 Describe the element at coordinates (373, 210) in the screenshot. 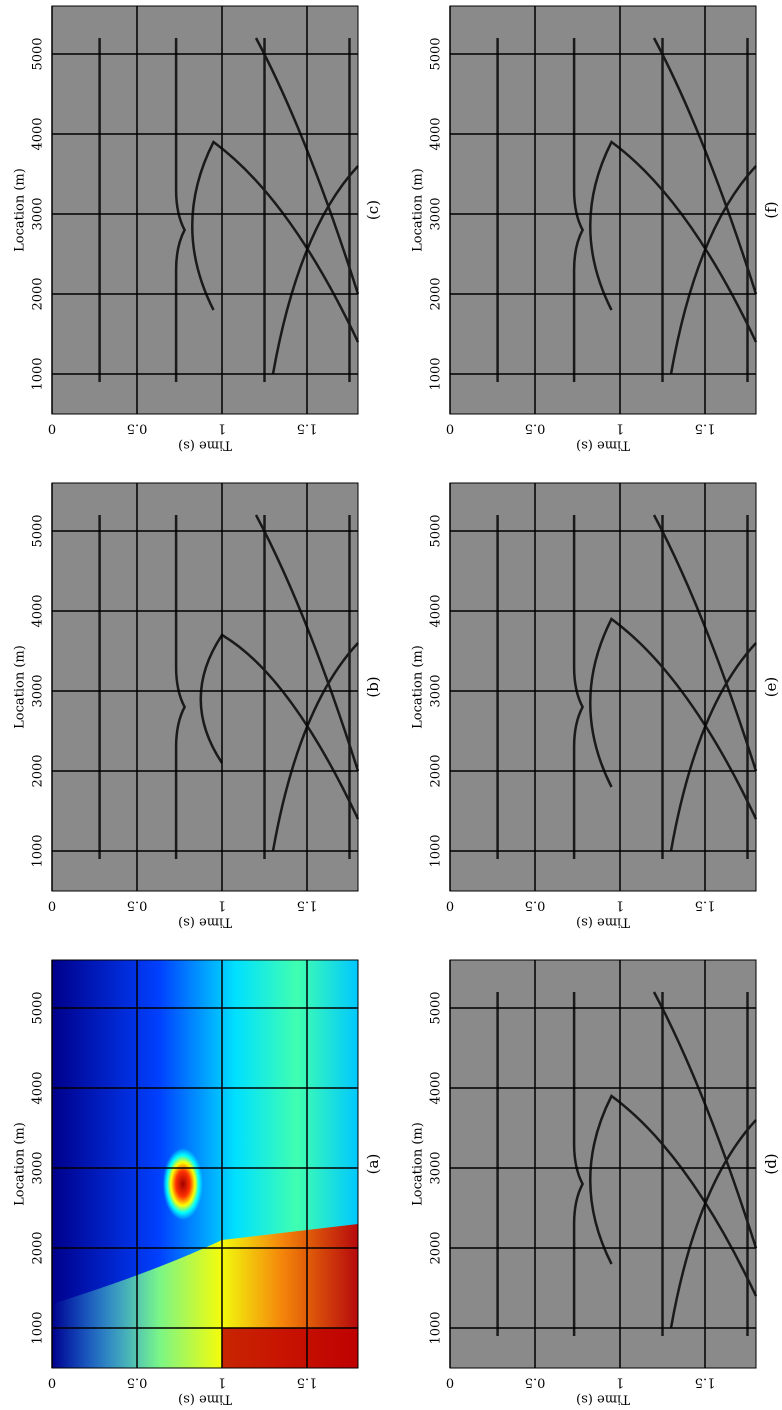

I see `panel-label: (c)` at that location.